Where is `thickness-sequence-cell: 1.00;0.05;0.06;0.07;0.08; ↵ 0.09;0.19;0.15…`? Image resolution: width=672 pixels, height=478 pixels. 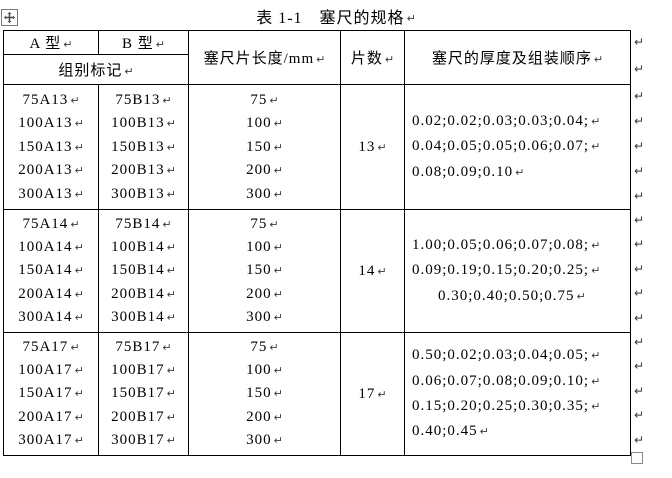
thickness-sequence-cell: 1.00;0.05;0.06;0.07;0.08; ↵ 0.09;0.19;0.15… is located at coordinates (517, 271).